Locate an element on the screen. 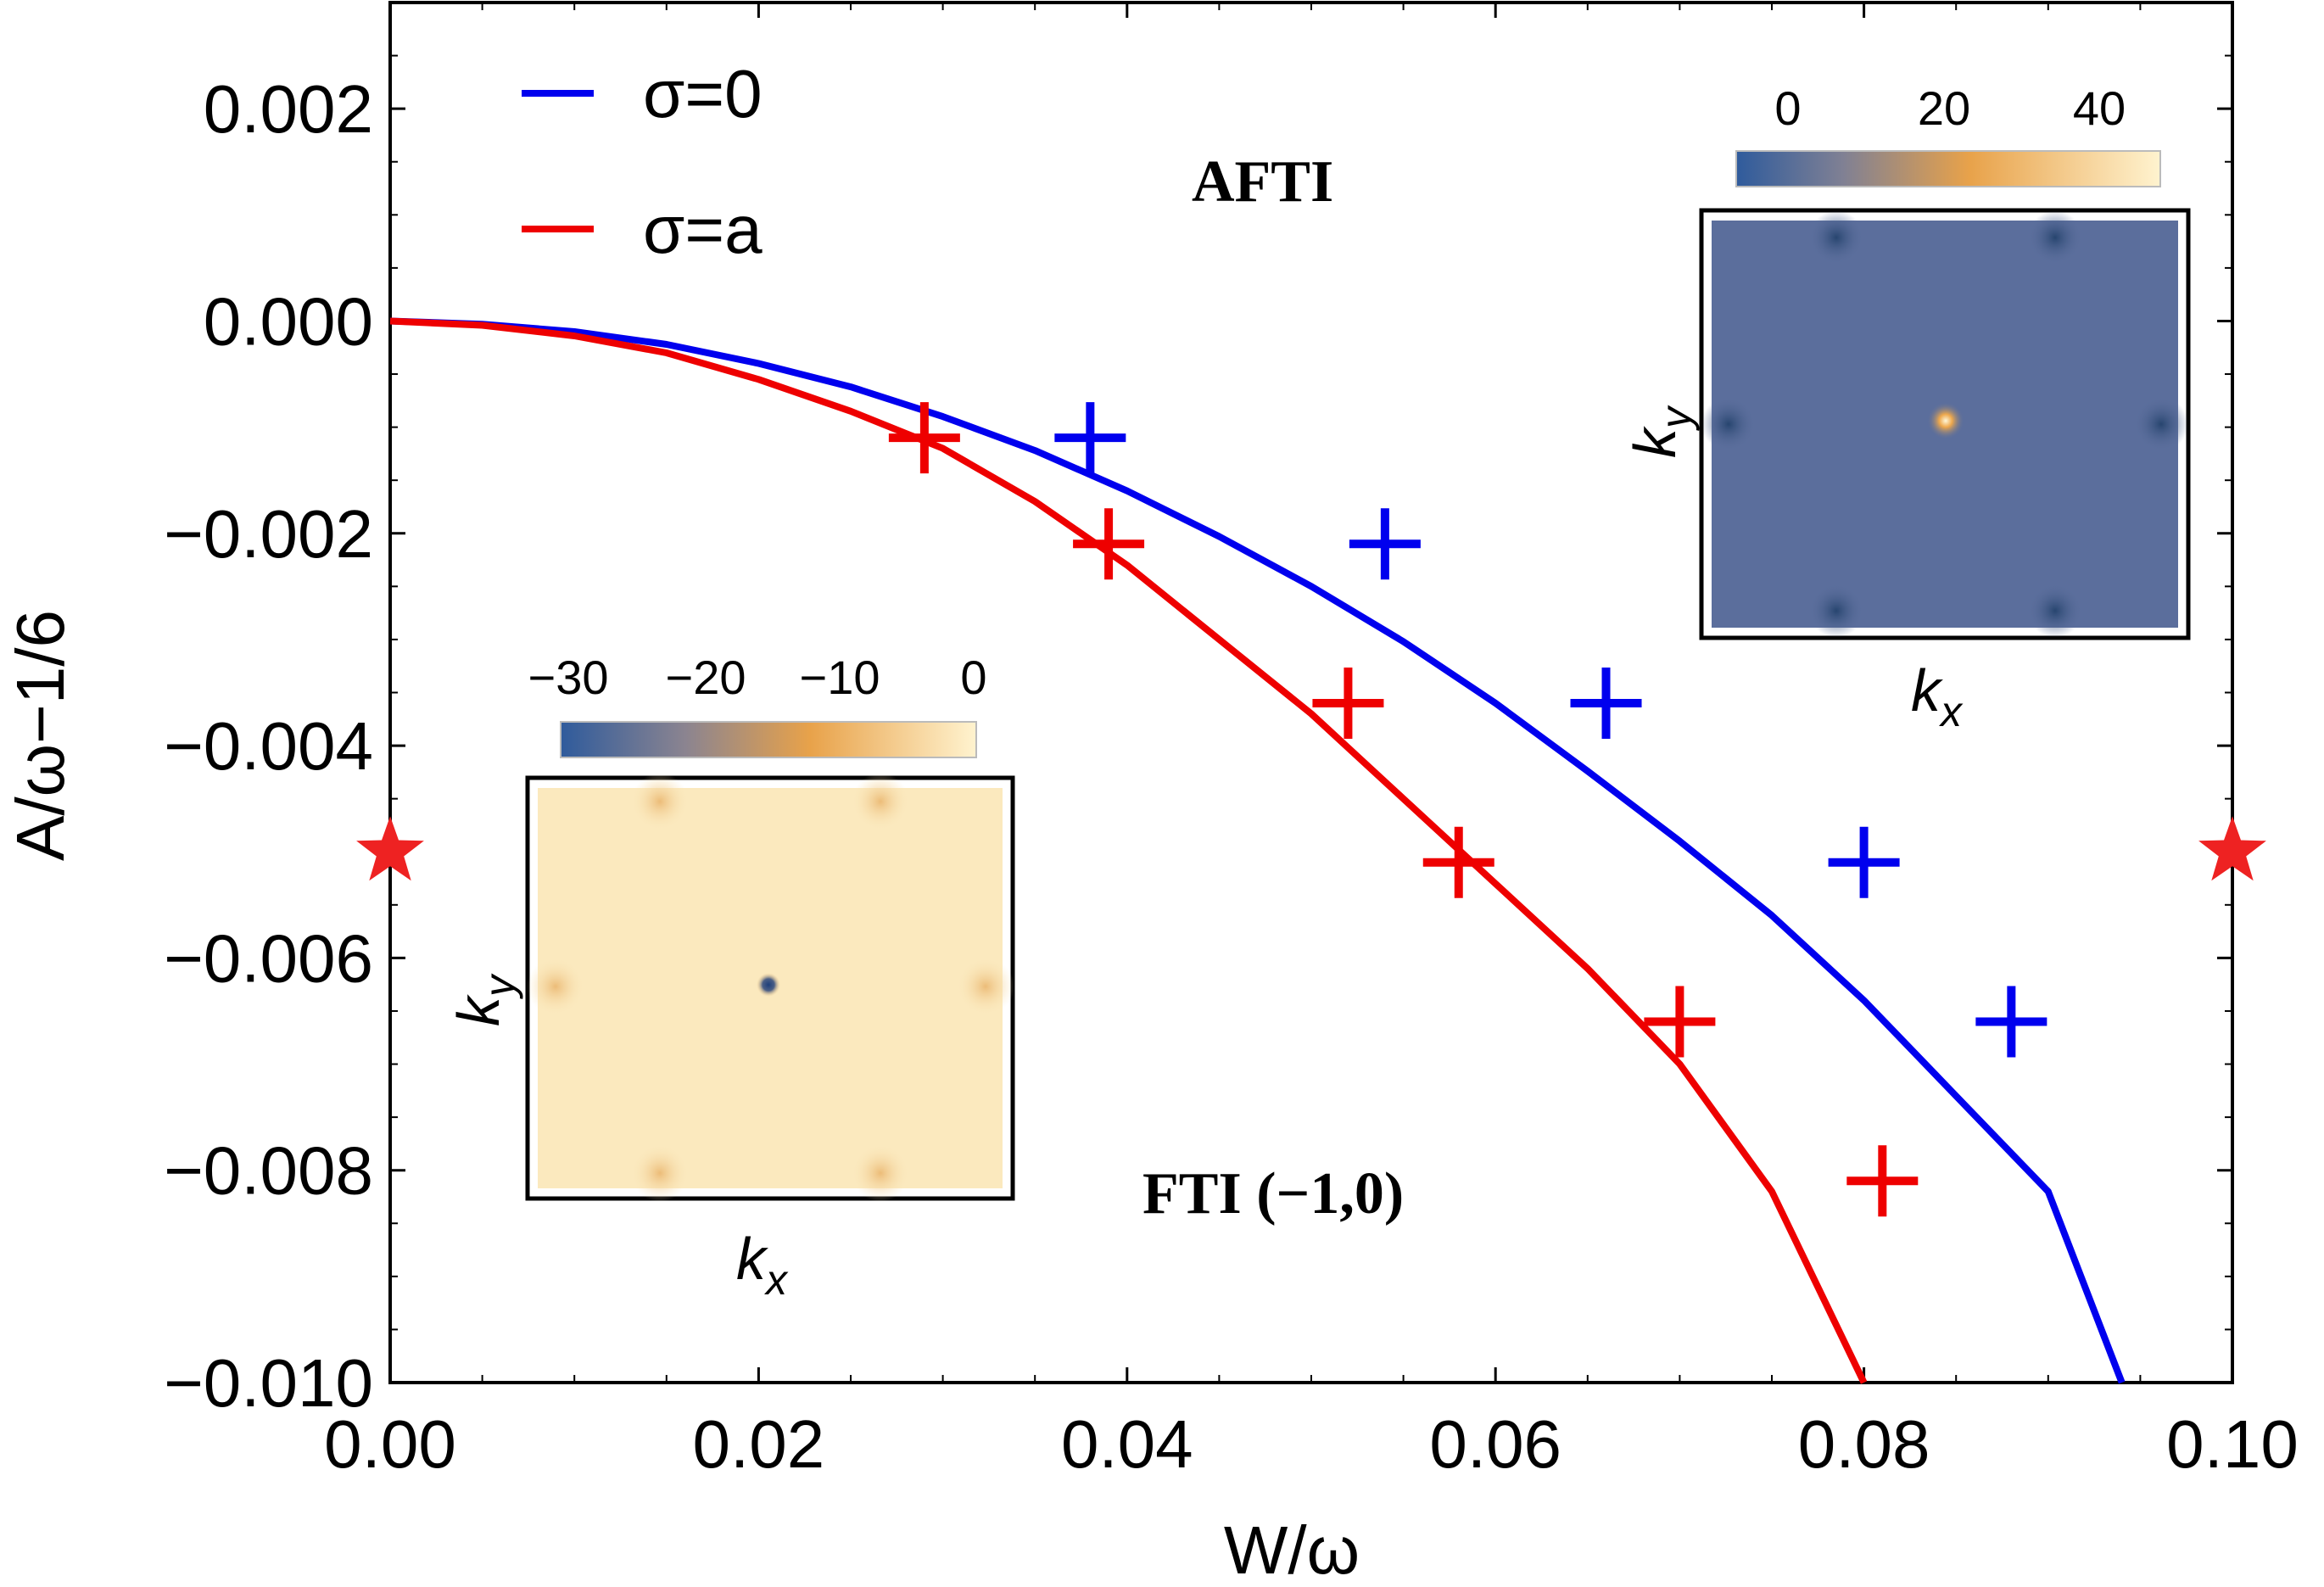 This screenshot has width=2324, height=1587. inset-fti-xlabel: kx is located at coordinates (762, 1265).